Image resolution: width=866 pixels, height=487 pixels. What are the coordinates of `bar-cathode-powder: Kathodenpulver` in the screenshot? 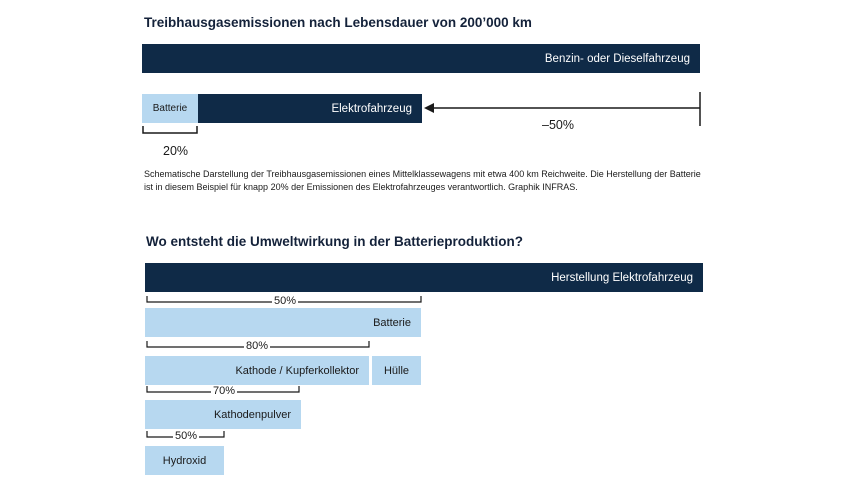 It's located at (223, 414).